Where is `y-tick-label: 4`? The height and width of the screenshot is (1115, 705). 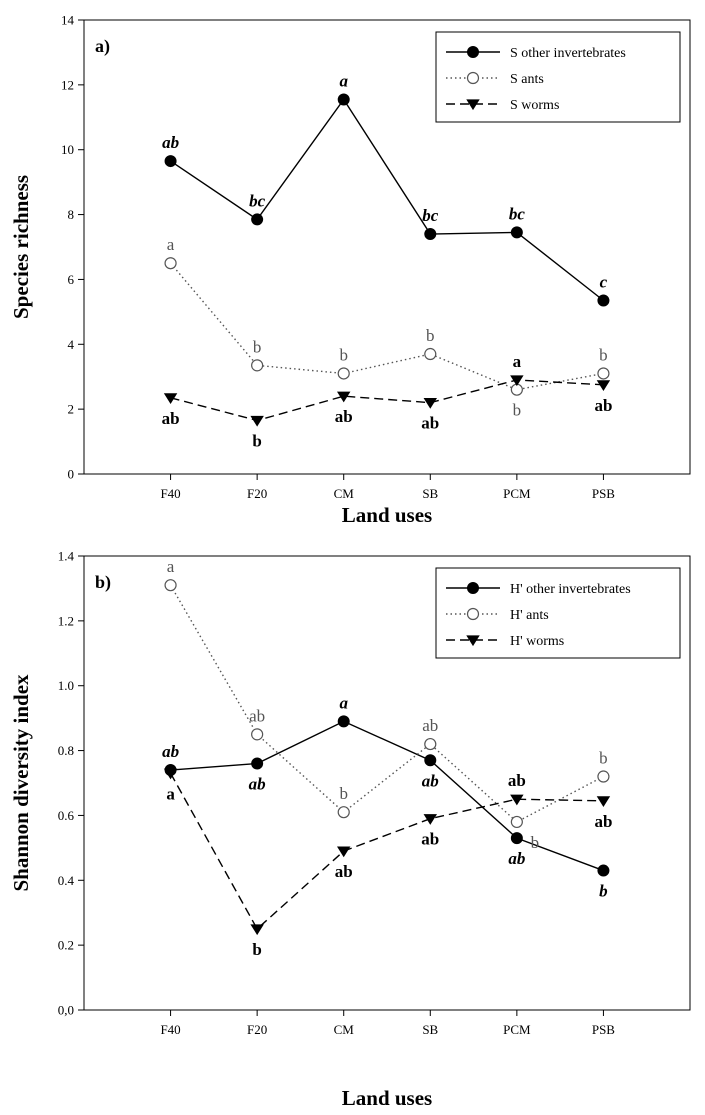
y-tick-label: 4 is located at coordinates (71, 344).